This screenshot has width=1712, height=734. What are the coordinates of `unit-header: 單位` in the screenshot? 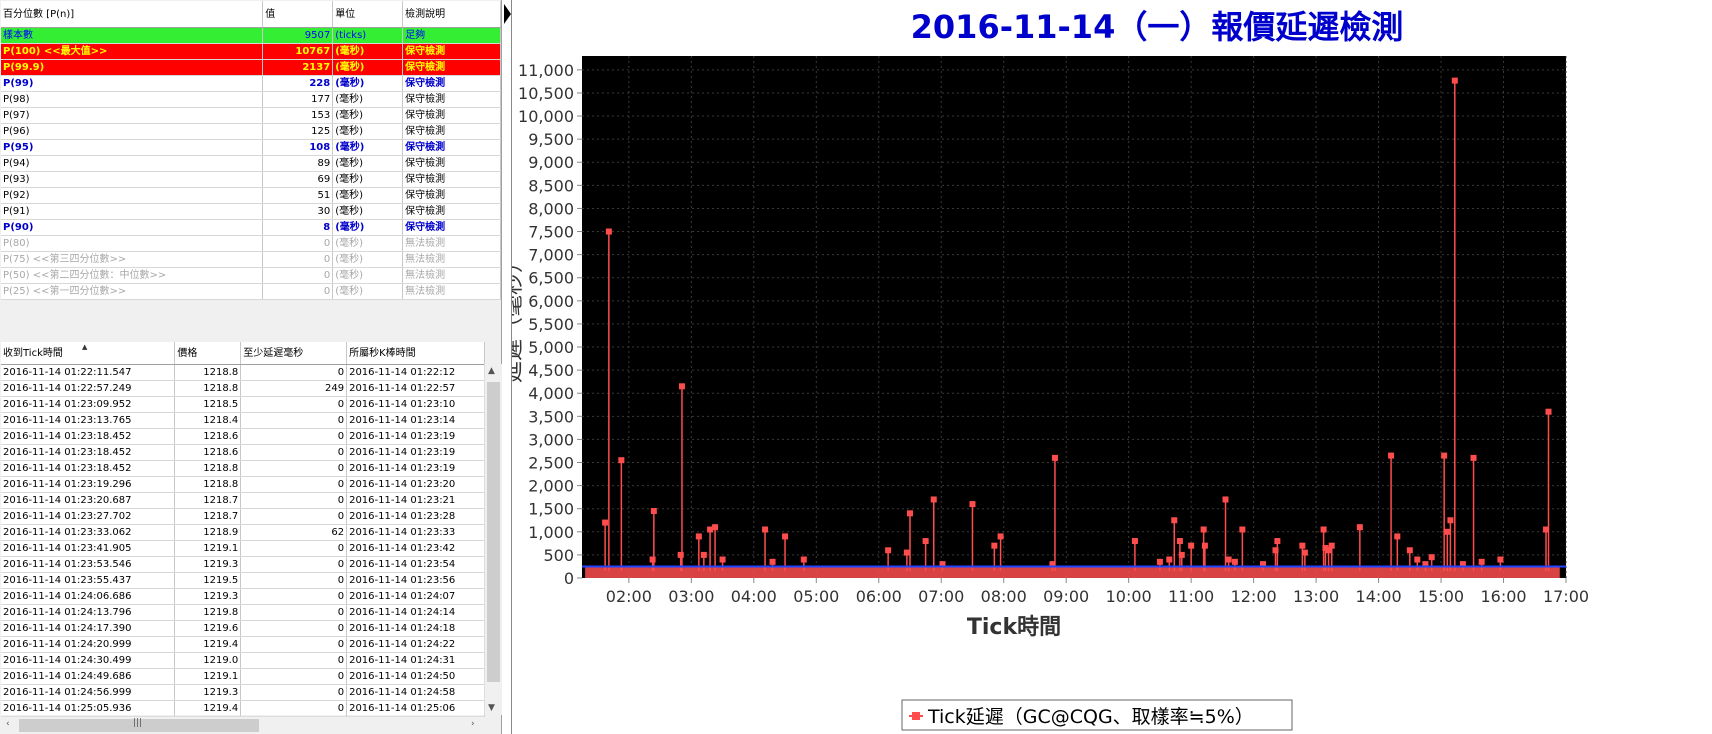 It's located at (368, 14).